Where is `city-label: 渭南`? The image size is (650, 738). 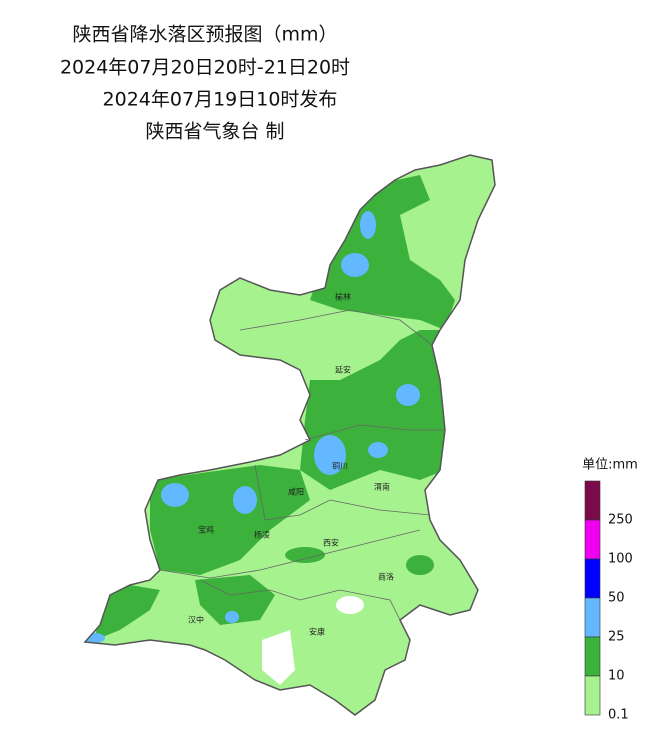 city-label: 渭南 is located at coordinates (382, 487).